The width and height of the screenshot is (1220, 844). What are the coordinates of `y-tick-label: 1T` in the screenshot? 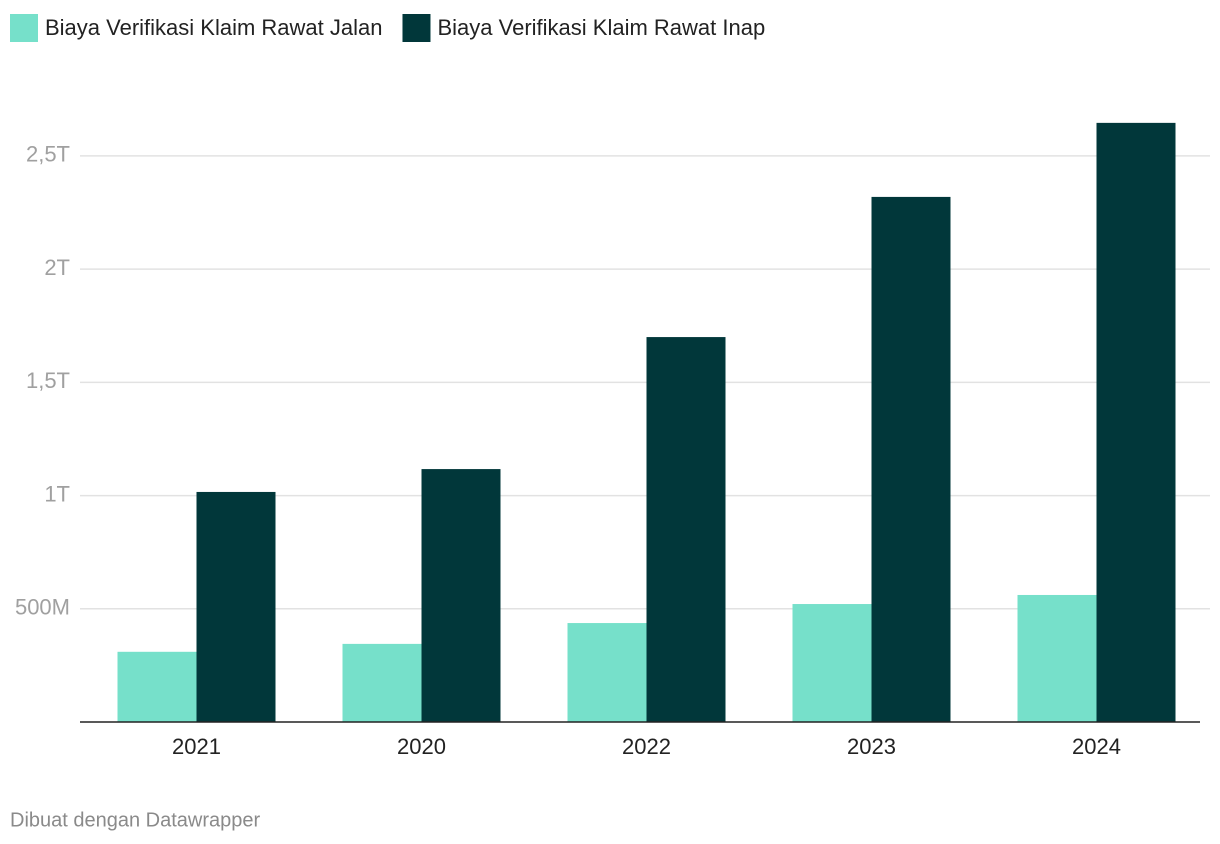 It's located at (57, 493).